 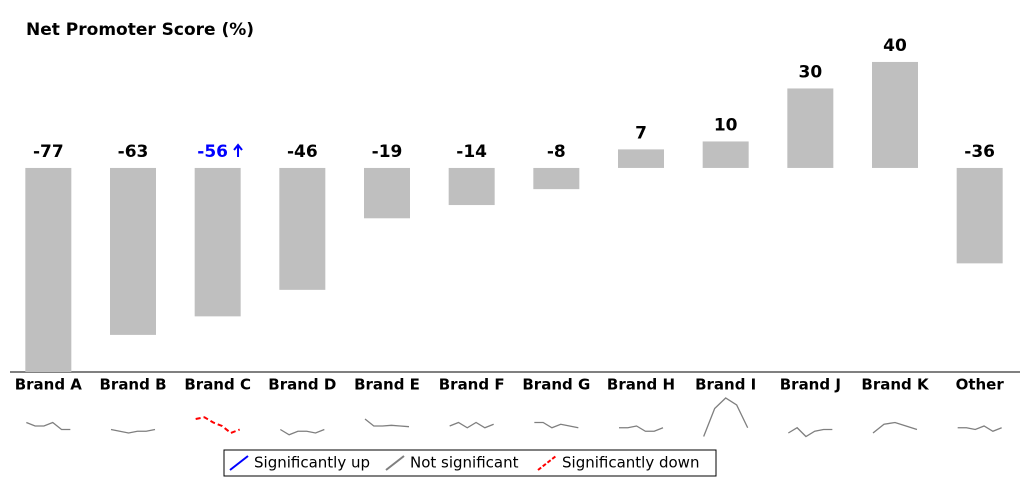 What do you see at coordinates (979, 152) in the screenshot?
I see `value-label: -36` at bounding box center [979, 152].